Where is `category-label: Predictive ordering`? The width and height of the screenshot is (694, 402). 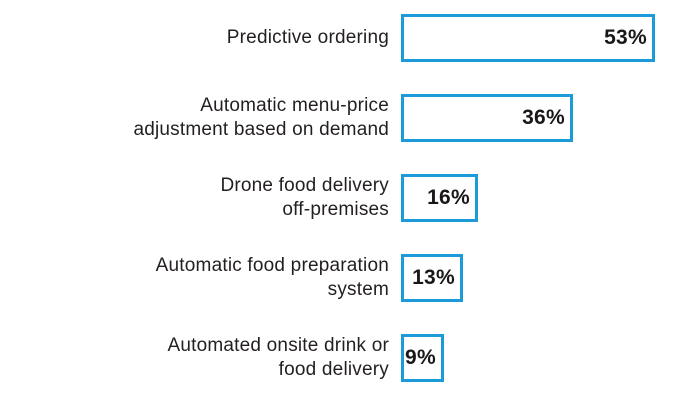
category-label: Predictive ordering is located at coordinates (200, 38).